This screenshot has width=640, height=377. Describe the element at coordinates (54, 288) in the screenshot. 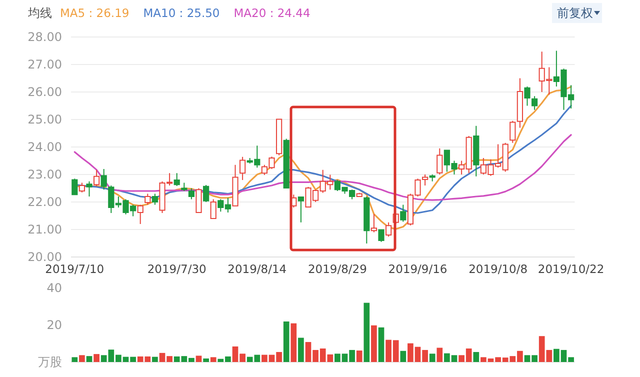

I see `y-tick-label: 40` at that location.